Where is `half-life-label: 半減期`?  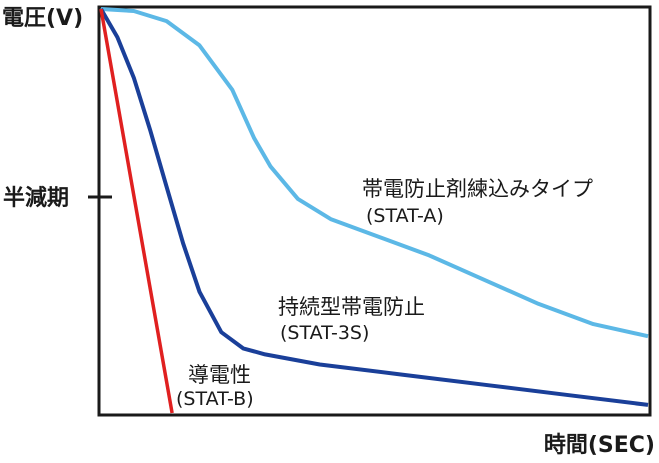
half-life-label: 半減期 is located at coordinates (36, 198).